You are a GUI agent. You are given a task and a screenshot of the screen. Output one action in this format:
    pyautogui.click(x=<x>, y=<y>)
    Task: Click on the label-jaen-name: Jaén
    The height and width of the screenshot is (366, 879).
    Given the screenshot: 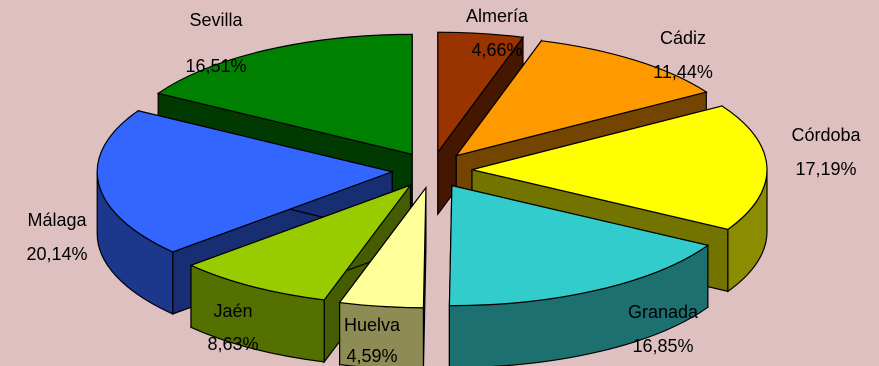 What is the action you would take?
    pyautogui.click(x=232, y=311)
    